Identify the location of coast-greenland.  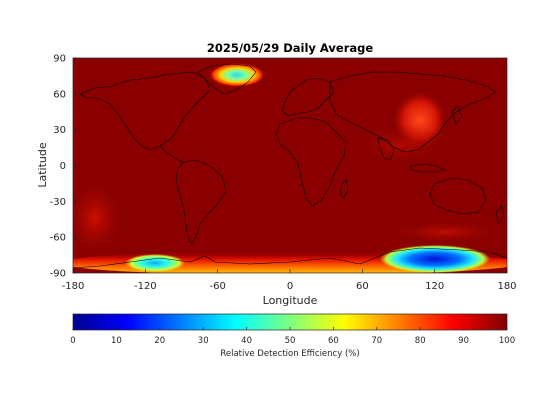
(227, 79).